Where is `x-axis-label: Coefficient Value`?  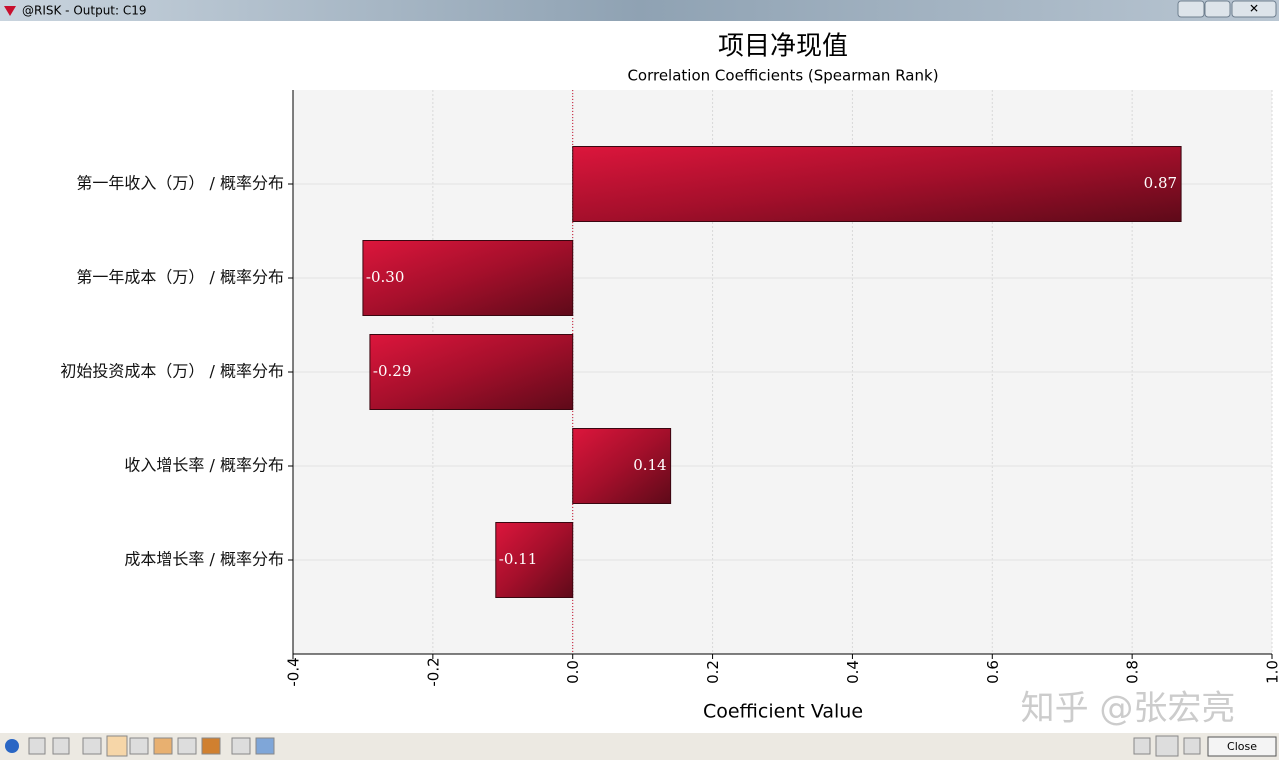
x-axis-label: Coefficient Value is located at coordinates (783, 712).